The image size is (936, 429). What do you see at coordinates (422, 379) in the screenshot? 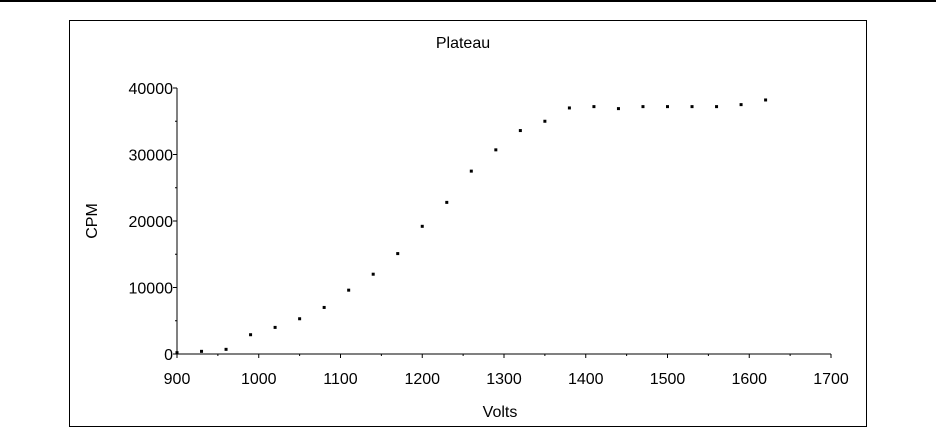
I see `x-tick-label: 1200` at bounding box center [422, 379].